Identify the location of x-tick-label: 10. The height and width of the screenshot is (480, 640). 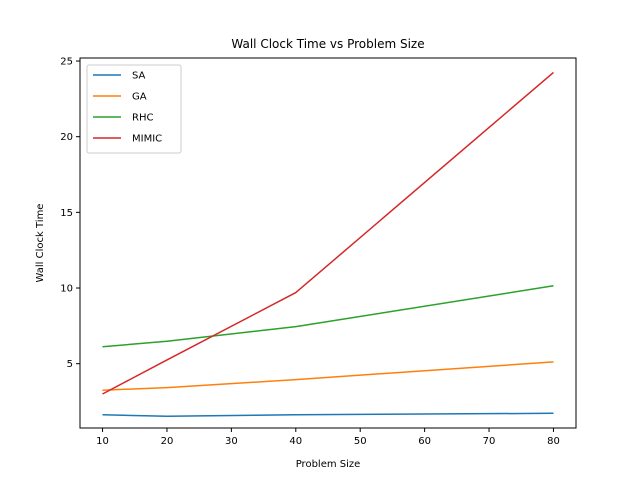
(102, 441).